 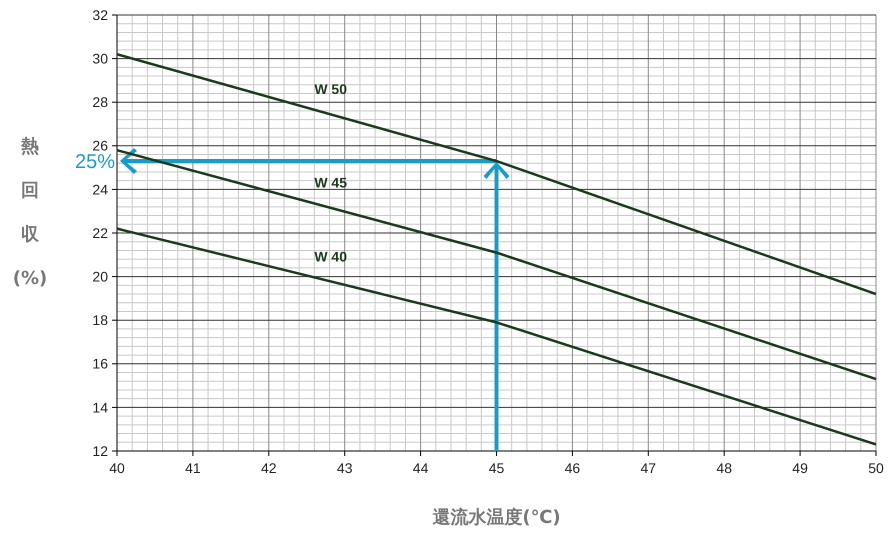 What do you see at coordinates (331, 88) in the screenshot?
I see `series-label: W 50` at bounding box center [331, 88].